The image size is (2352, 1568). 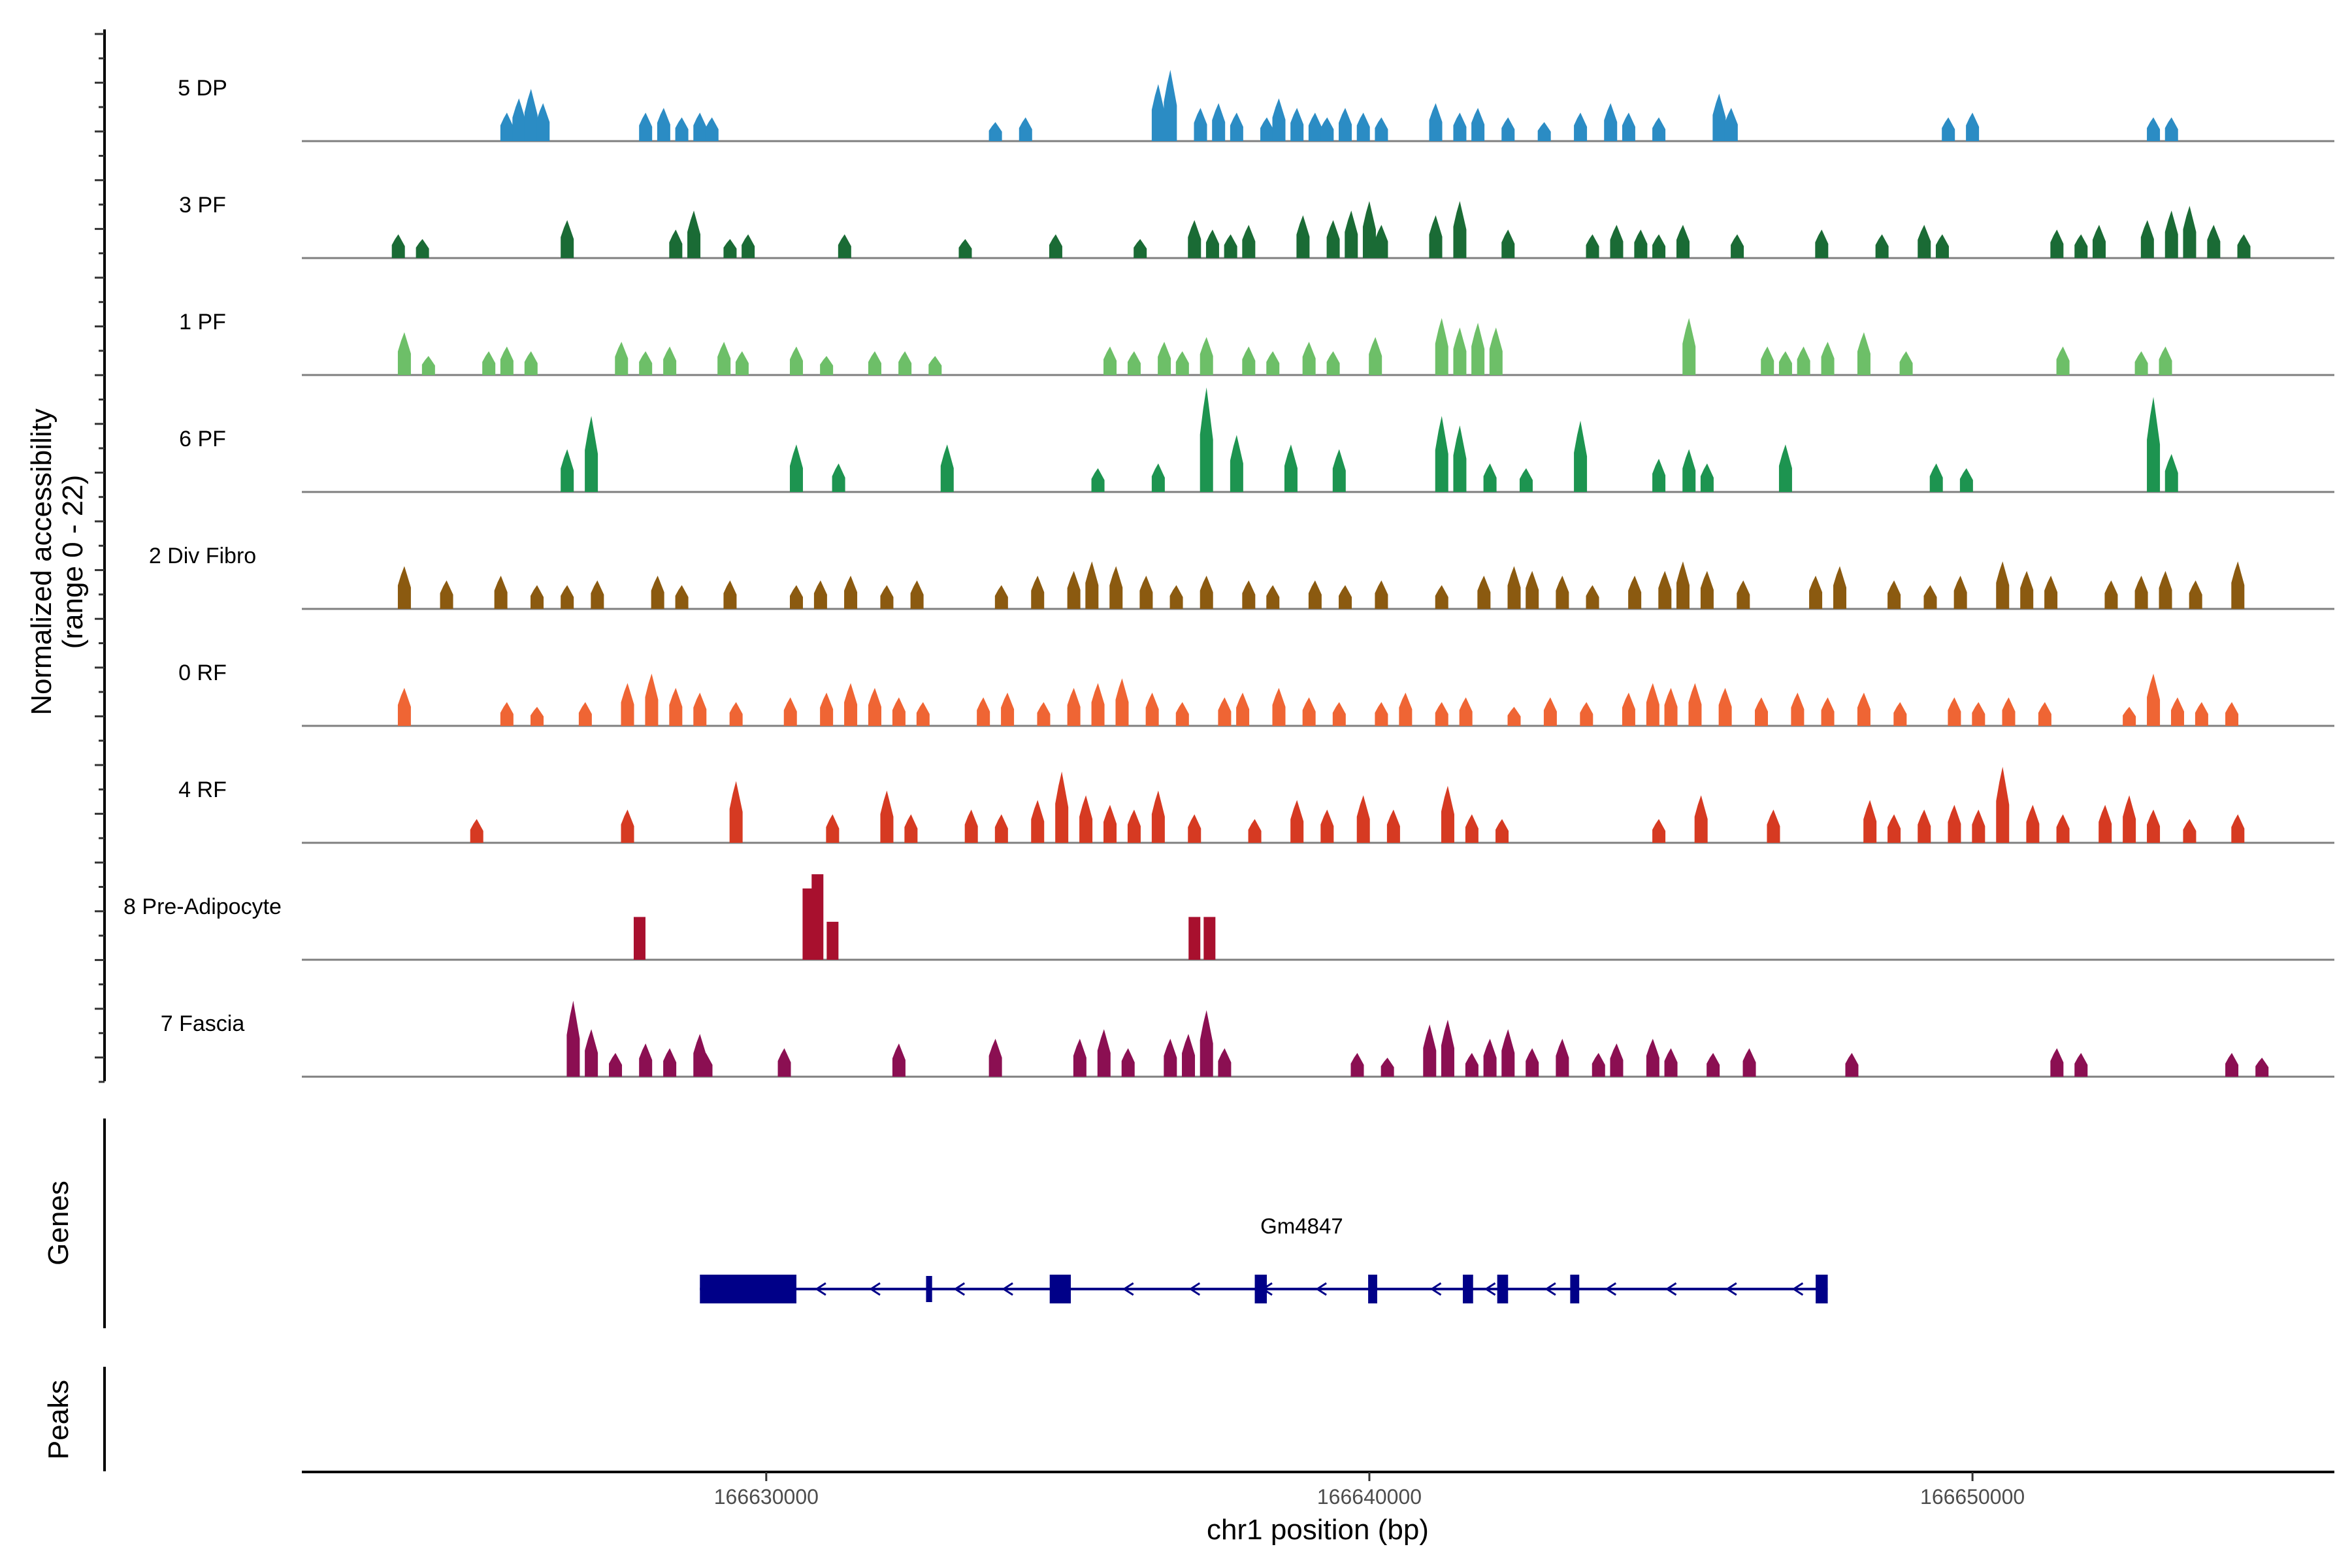 What do you see at coordinates (202, 322) in the screenshot?
I see `track-label: 1 PF` at bounding box center [202, 322].